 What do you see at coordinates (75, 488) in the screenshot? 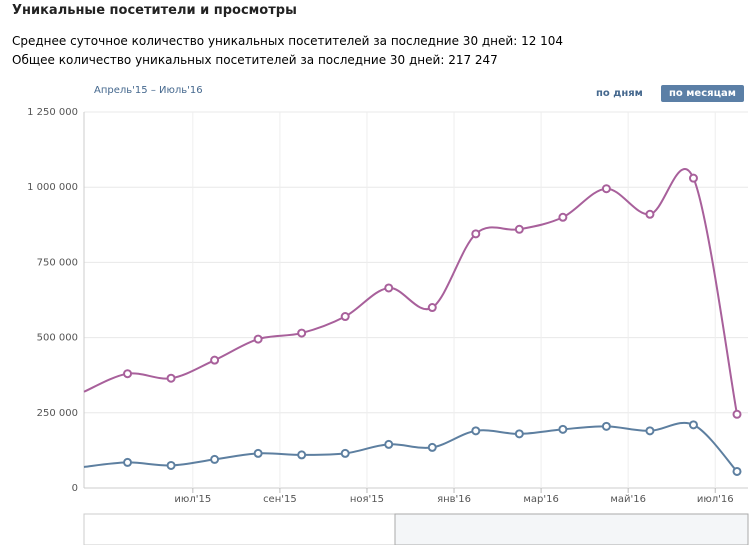
I see `y-tick-label: 0` at bounding box center [75, 488].